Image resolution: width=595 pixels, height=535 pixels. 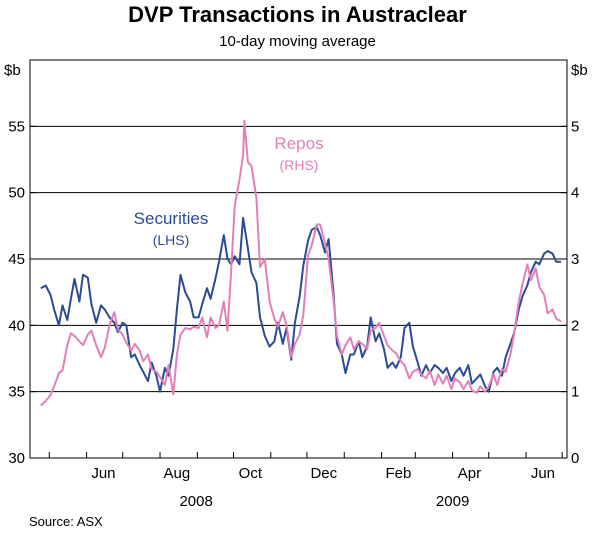 What do you see at coordinates (298, 143) in the screenshot?
I see `repos-annotation: Repos` at bounding box center [298, 143].